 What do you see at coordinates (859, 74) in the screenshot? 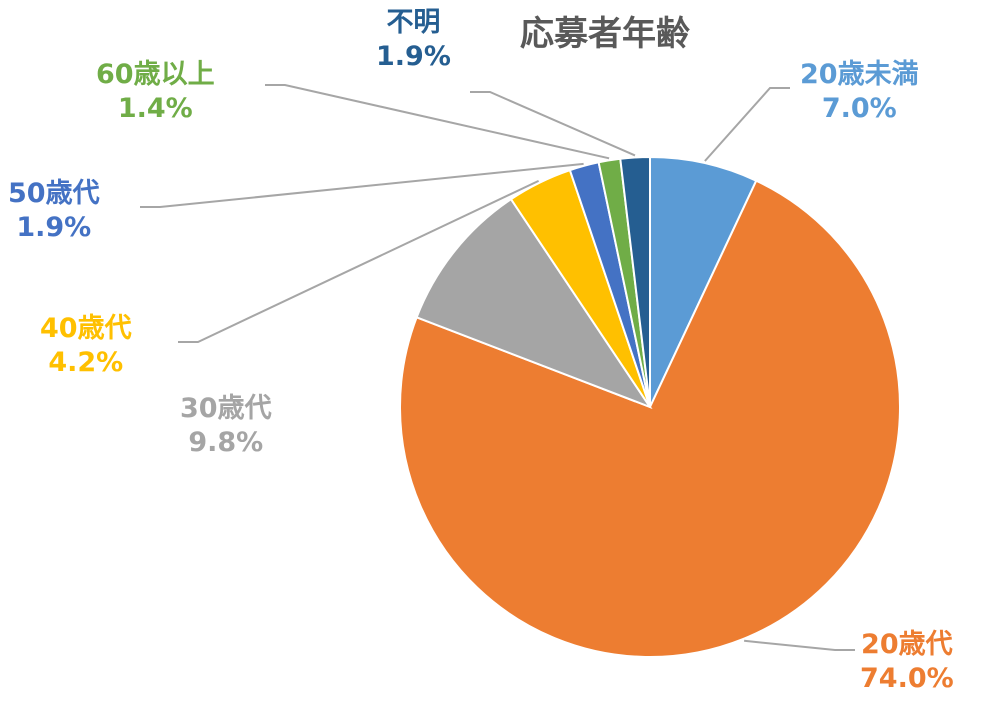
I see `slice-label-name: 20歳未満` at bounding box center [859, 74].